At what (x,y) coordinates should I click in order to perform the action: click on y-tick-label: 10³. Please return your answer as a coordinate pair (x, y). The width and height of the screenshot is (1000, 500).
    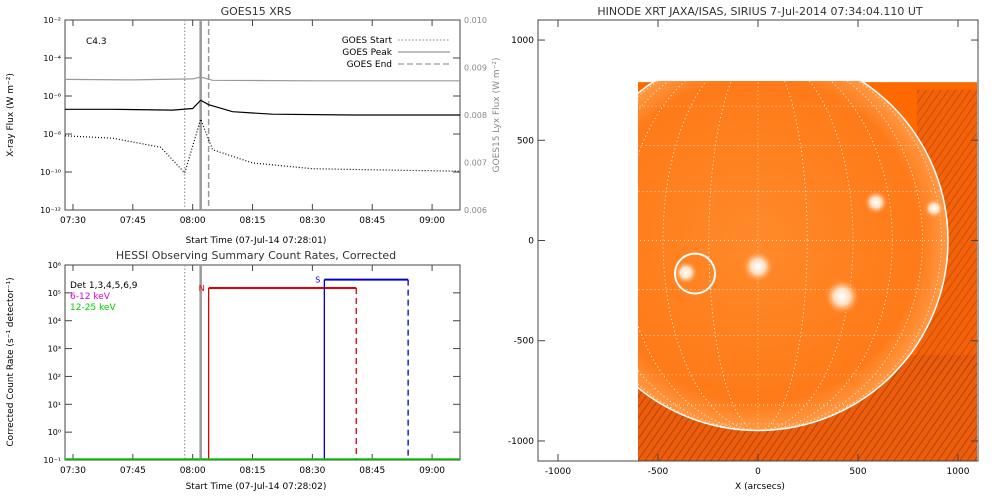
    Looking at the image, I should click on (54, 349).